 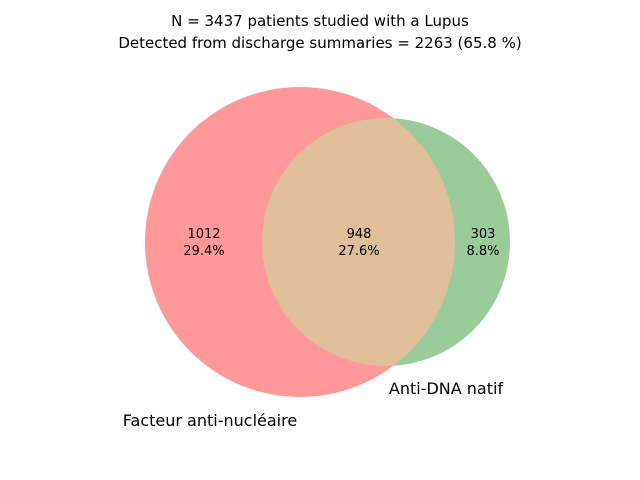 I want to click on both-percent: 27.6%, so click(x=358, y=251).